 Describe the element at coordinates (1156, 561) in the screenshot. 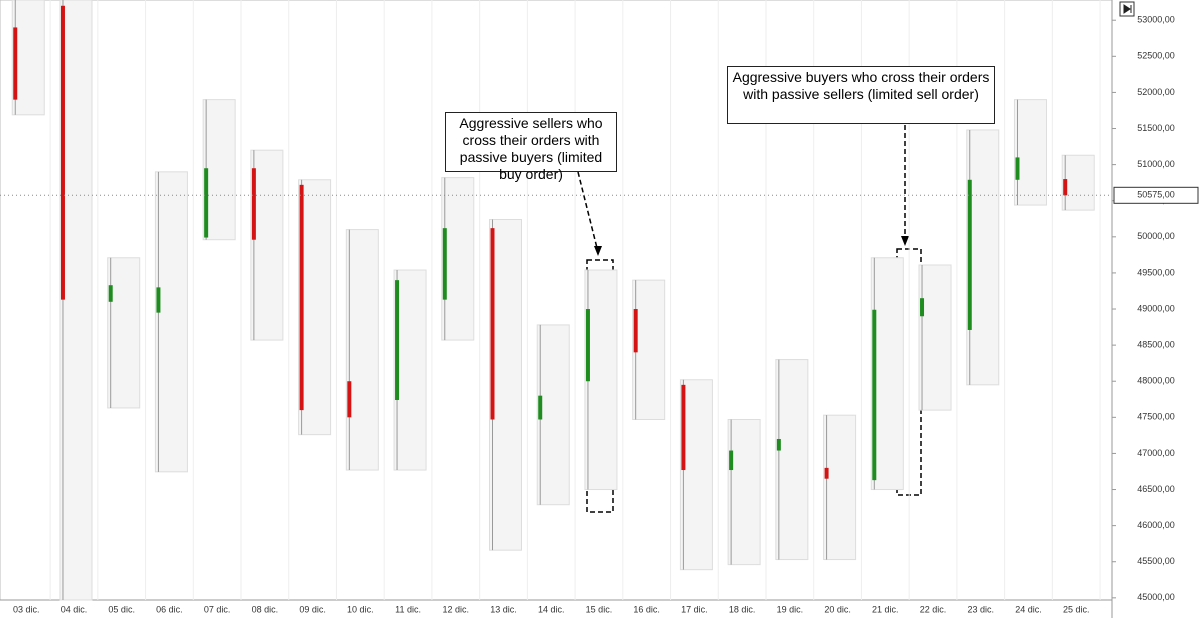

I see `y-tick-label: 45500,00` at that location.